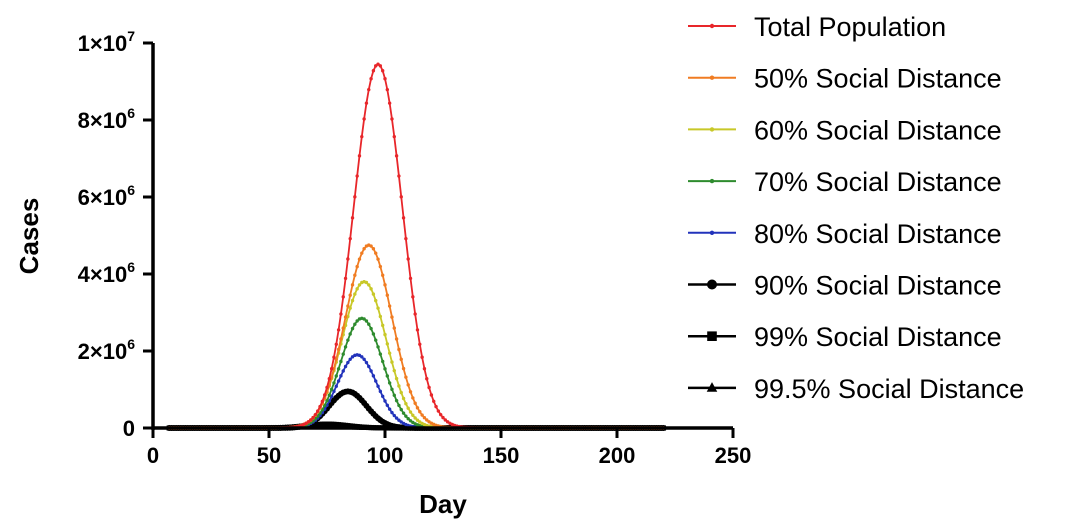 Image resolution: width=1073 pixels, height=525 pixels. I want to click on legend-item-1: Total Population, so click(817, 27).